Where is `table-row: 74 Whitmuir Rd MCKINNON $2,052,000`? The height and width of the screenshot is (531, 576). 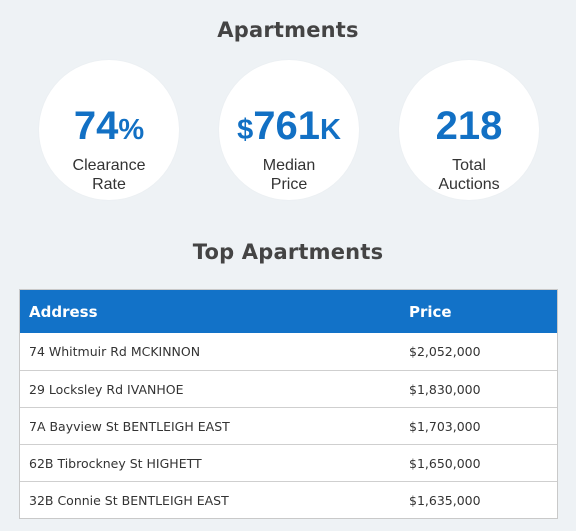
table-row: 74 Whitmuir Rd MCKINNON $2,052,000 is located at coordinates (288, 351).